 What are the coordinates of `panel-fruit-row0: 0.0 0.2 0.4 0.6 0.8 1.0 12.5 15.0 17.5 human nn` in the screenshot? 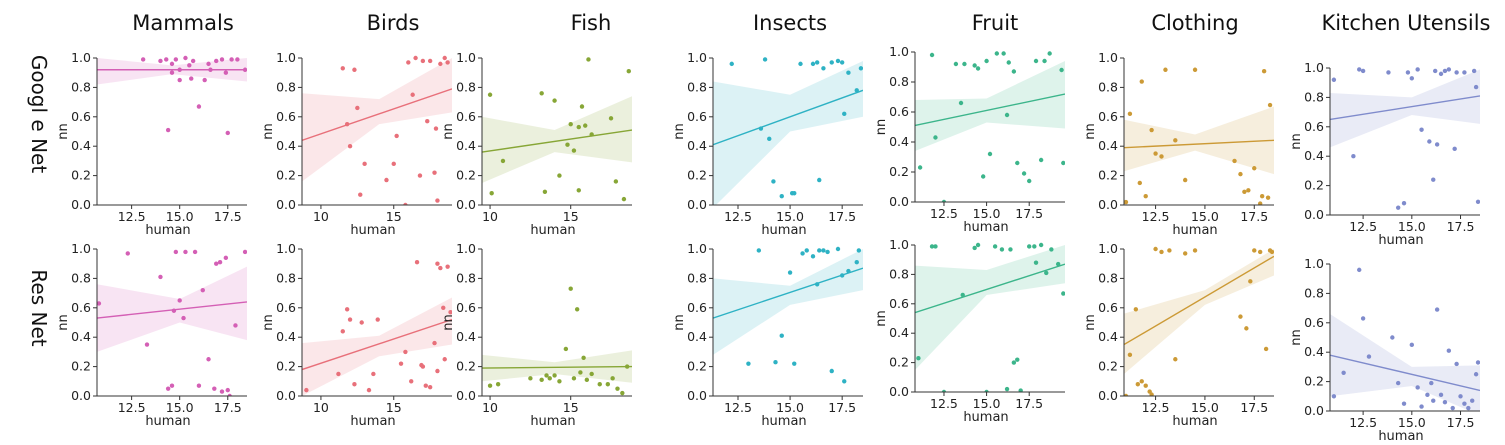 It's located at (969, 139).